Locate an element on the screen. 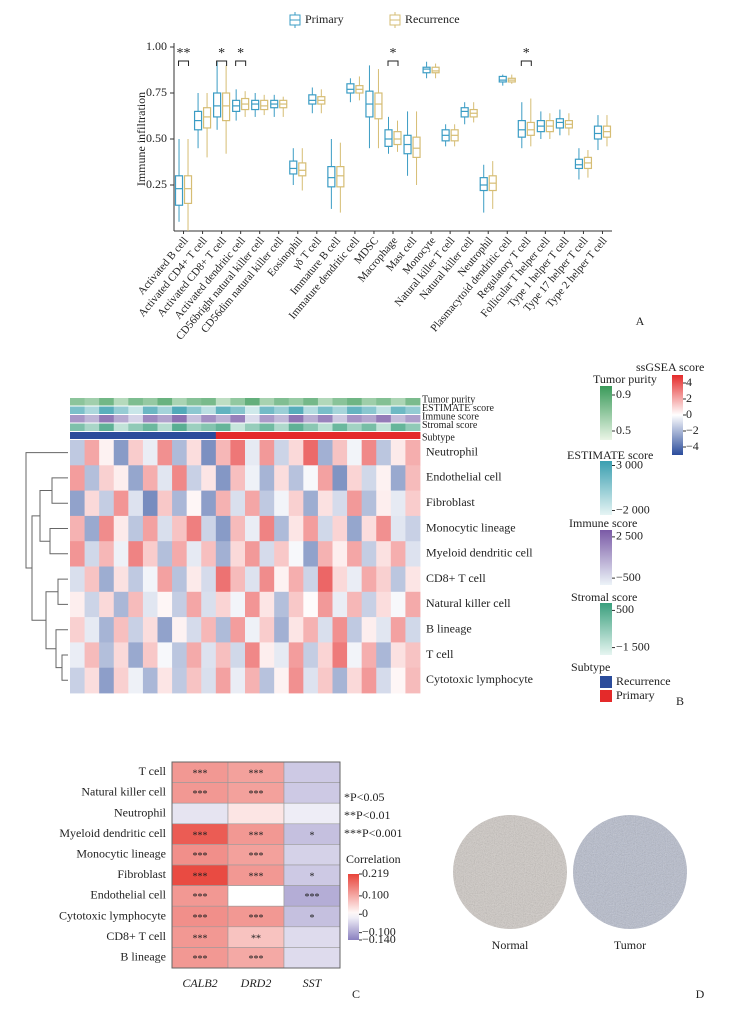 The image size is (734, 1017). tissue-texture is located at coordinates (630, 872).